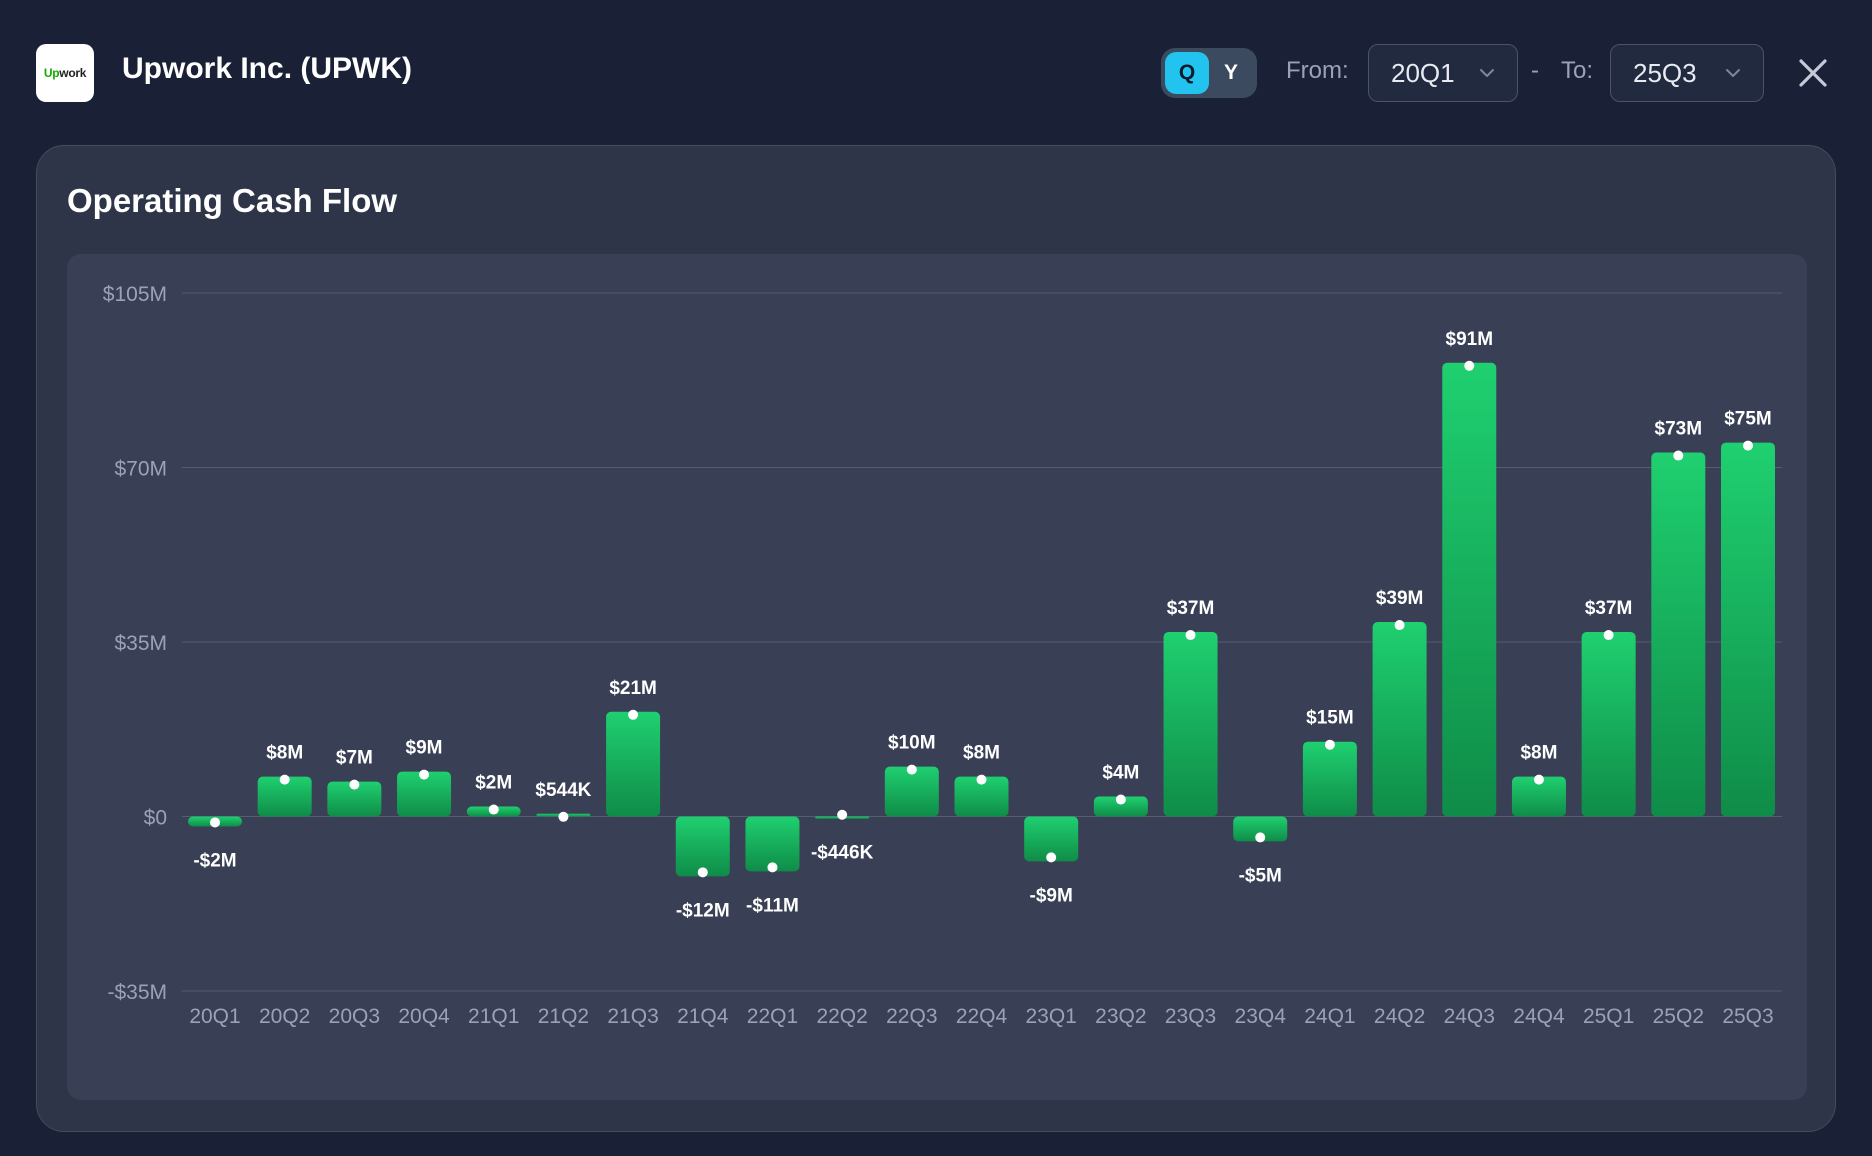  Describe the element at coordinates (1679, 429) in the screenshot. I see `data-label: $73M` at that location.